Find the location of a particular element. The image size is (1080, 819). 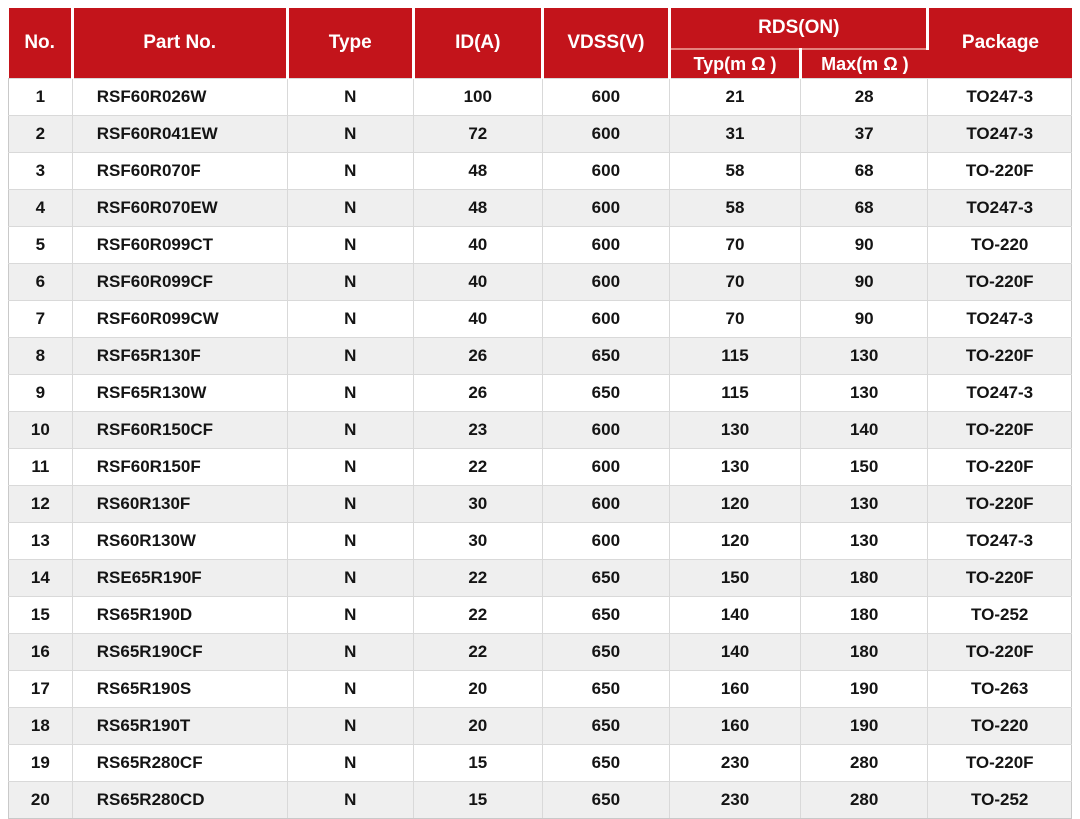

cell-no: 13 is located at coordinates (40, 541).